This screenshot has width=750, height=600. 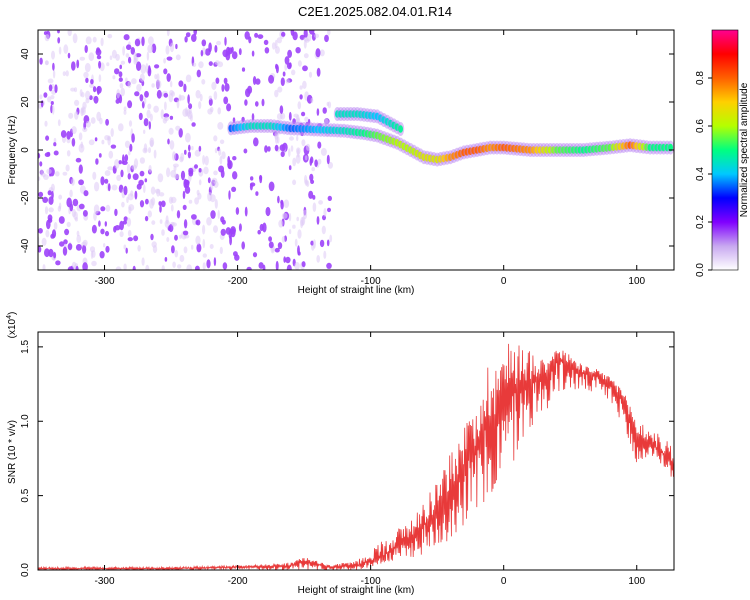 What do you see at coordinates (356, 590) in the screenshot?
I see `snr-x-label: Height of straight line (km)` at bounding box center [356, 590].